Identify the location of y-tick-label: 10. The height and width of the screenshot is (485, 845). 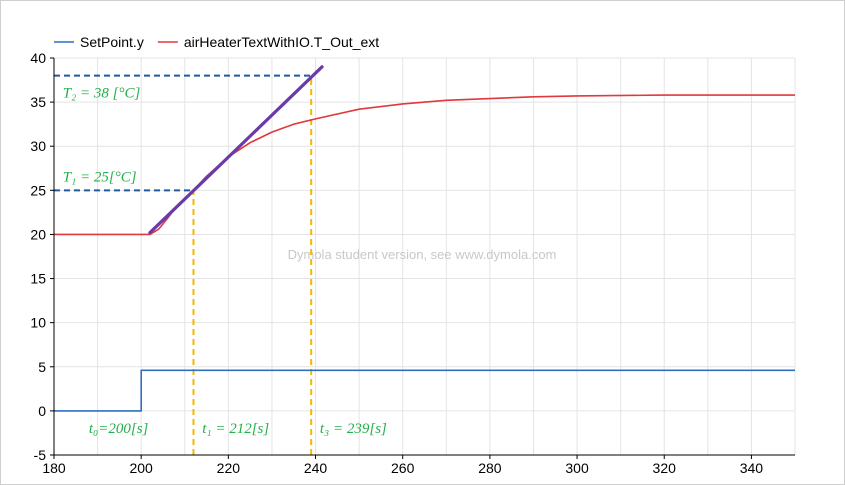
(38, 323).